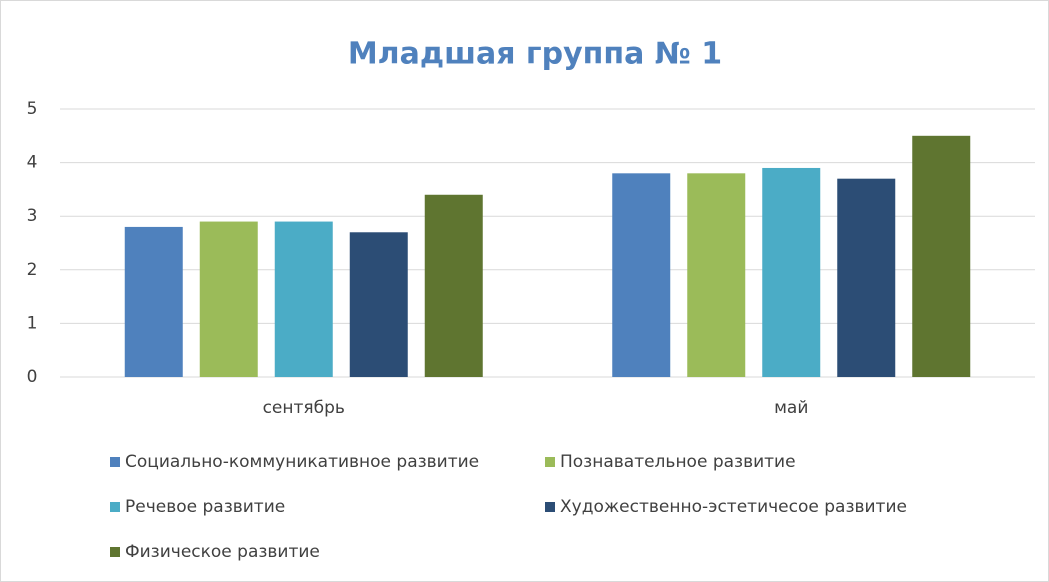 The width and height of the screenshot is (1049, 582). What do you see at coordinates (32, 216) in the screenshot?
I see `y-tick-label: 3` at bounding box center [32, 216].